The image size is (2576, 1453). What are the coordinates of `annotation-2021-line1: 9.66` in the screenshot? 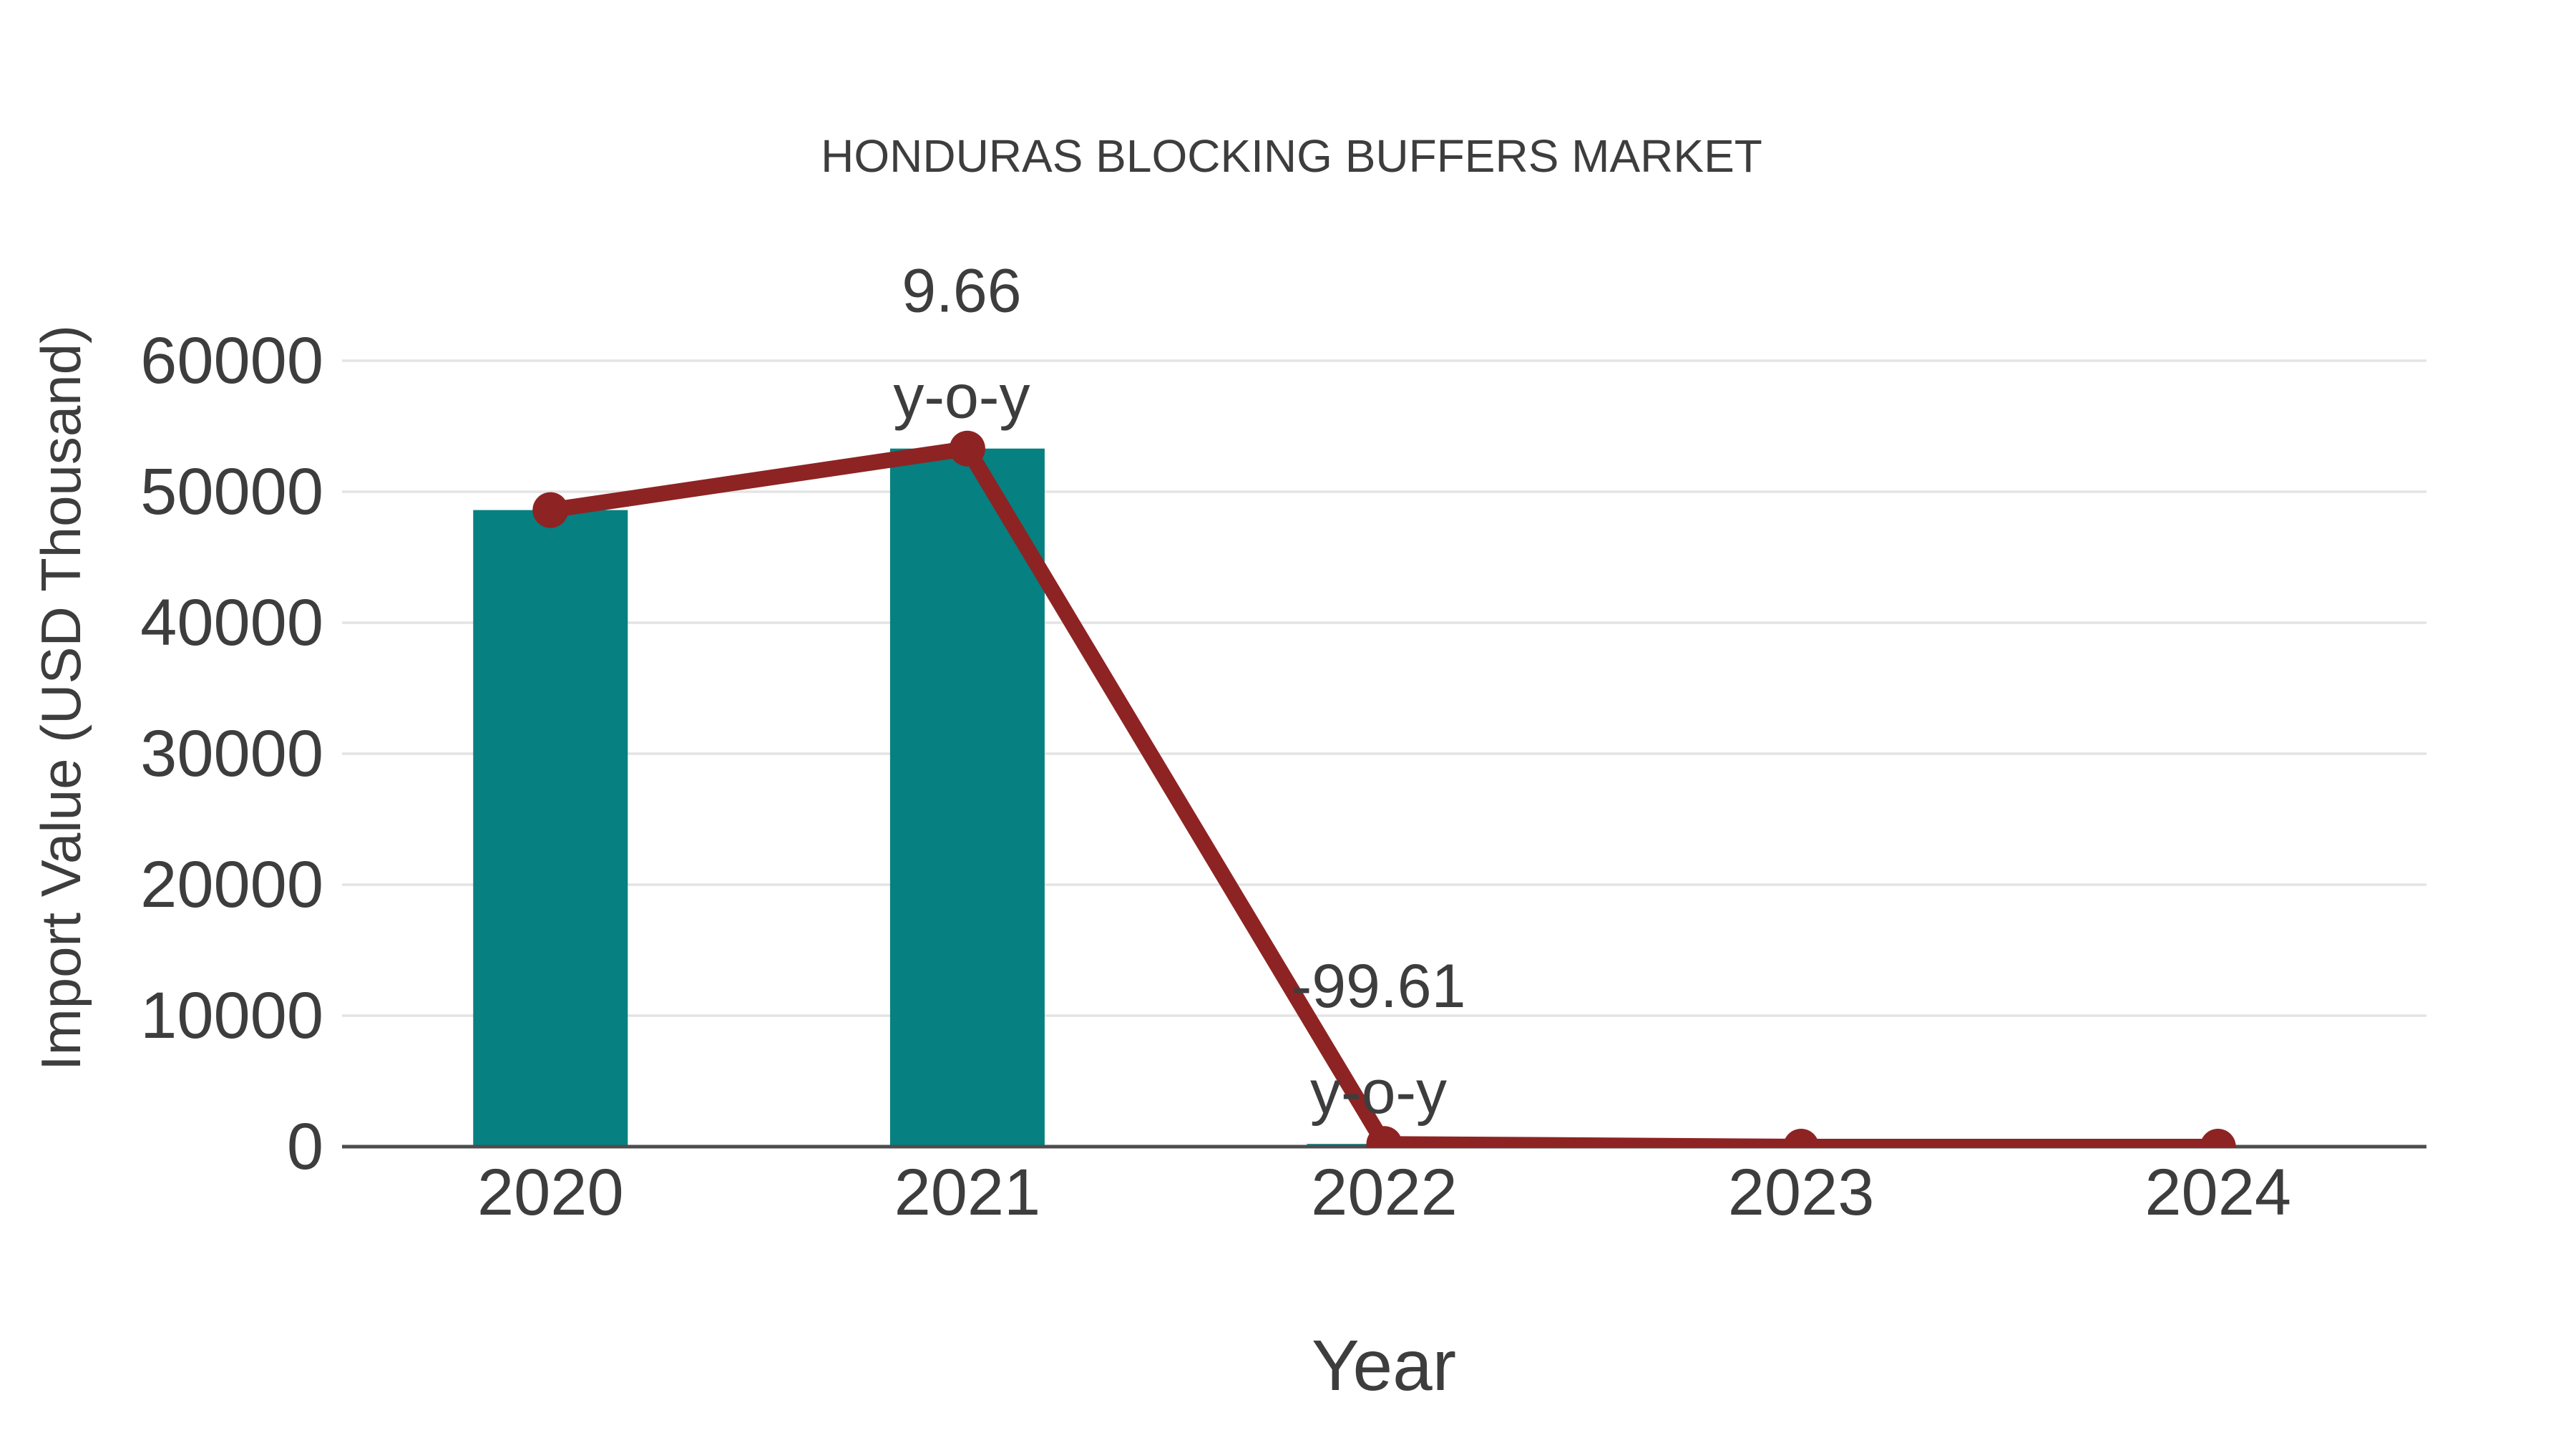 It's located at (961, 291).